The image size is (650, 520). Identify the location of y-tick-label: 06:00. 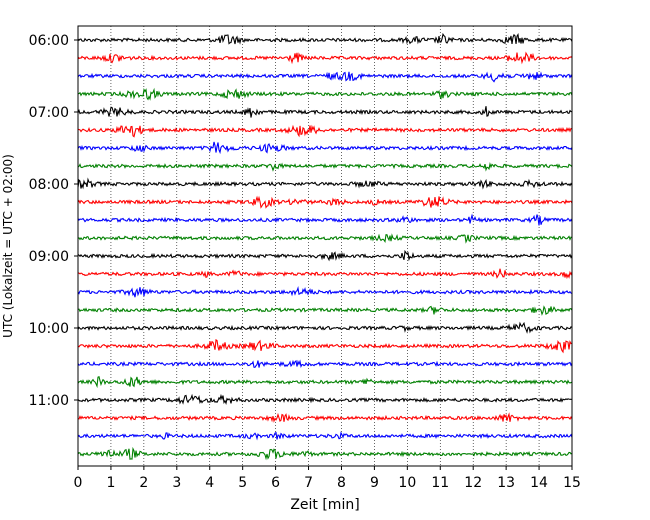
(49, 41).